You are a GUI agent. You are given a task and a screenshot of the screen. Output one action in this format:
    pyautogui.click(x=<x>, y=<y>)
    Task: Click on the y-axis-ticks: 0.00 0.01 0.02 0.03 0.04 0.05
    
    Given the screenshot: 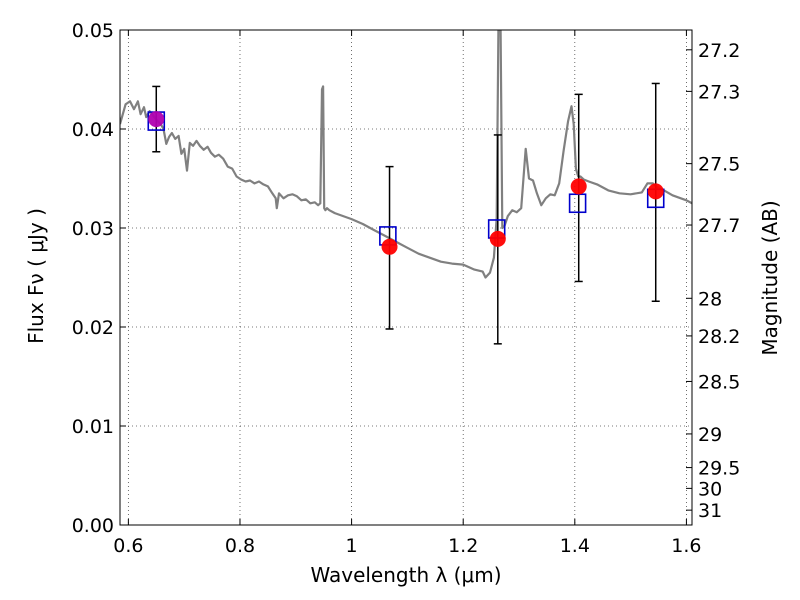 What is the action you would take?
    pyautogui.click(x=99, y=278)
    